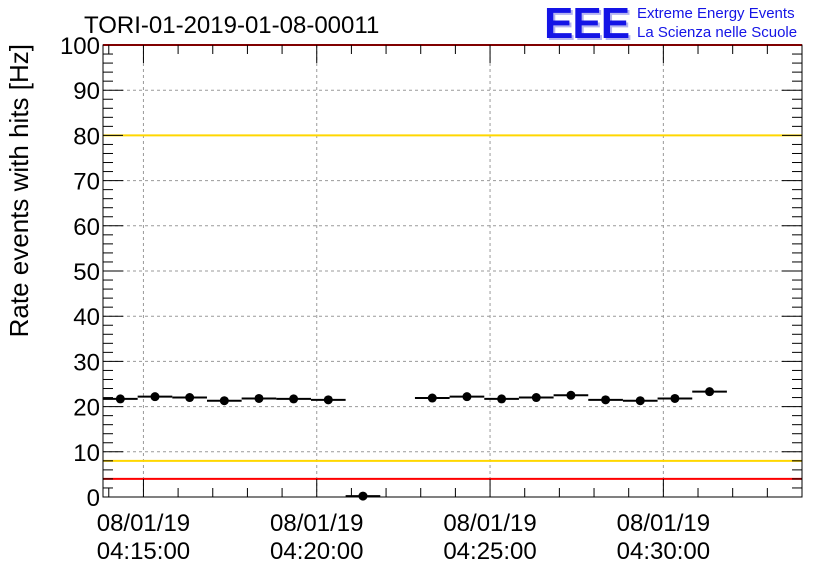 The image size is (836, 572). What do you see at coordinates (717, 32) in the screenshot?
I see `logo-line-2: La Scienza nelle Scuole` at bounding box center [717, 32].